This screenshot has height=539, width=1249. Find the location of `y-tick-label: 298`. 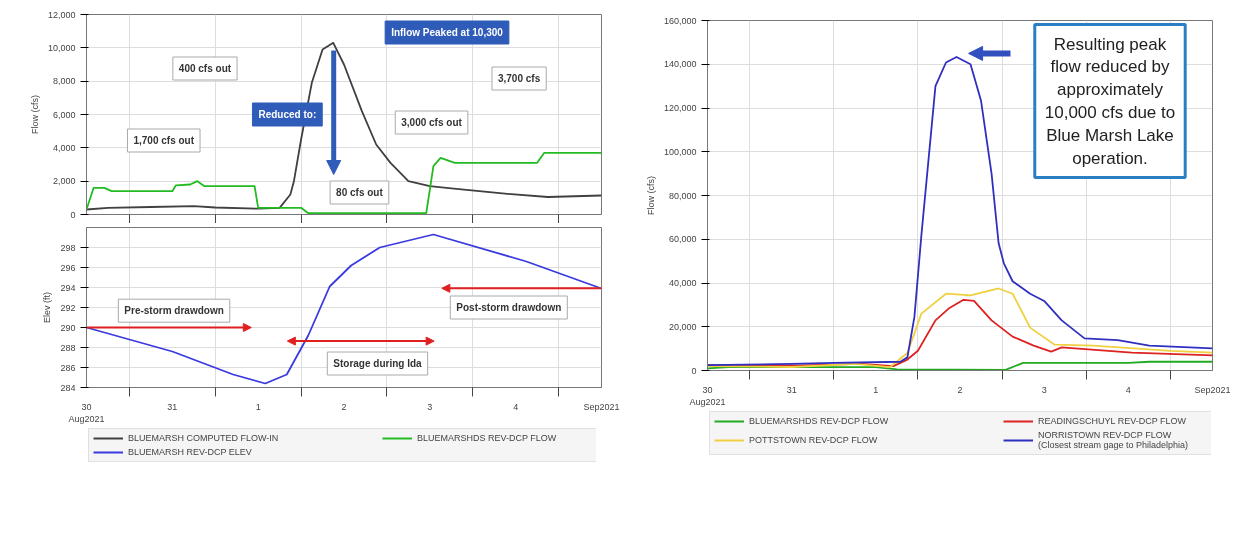

y-tick-label: 298 is located at coordinates (68, 247).